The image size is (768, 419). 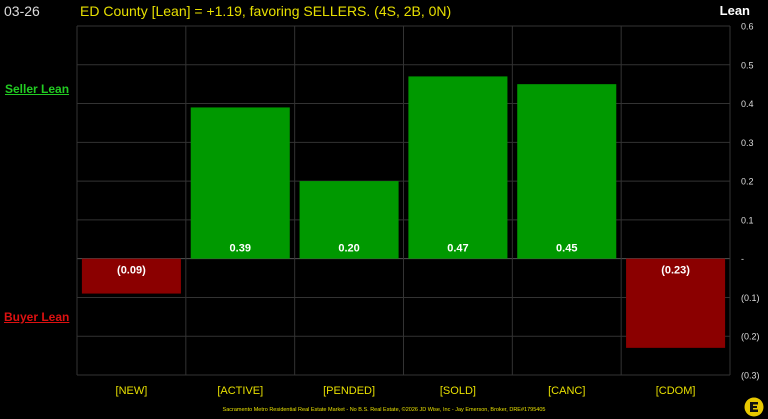 What do you see at coordinates (132, 391) in the screenshot?
I see `x-tick-label: [NEW]` at bounding box center [132, 391].